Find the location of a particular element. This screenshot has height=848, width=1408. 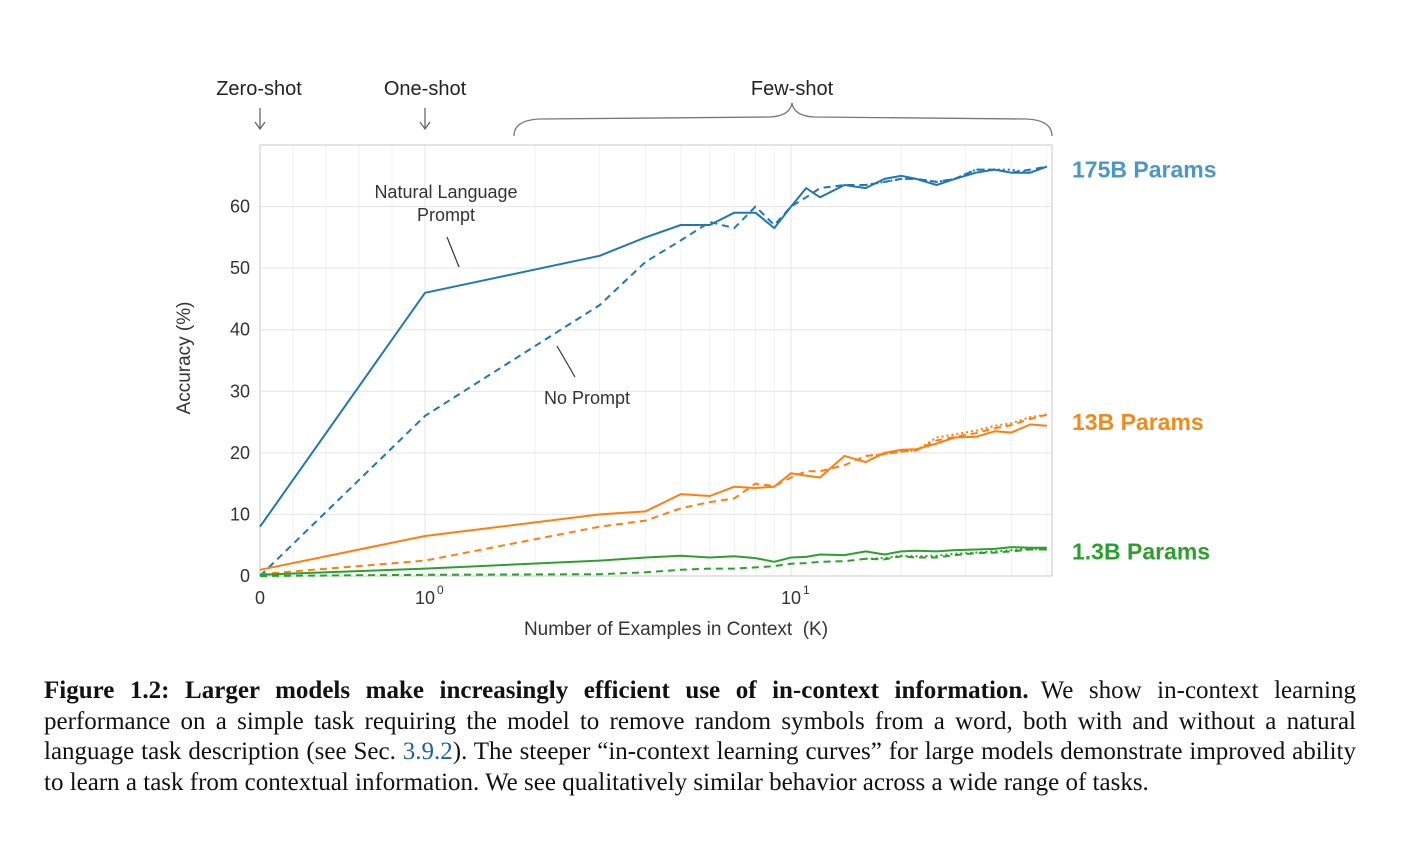

prompt-annotation-line2: Prompt is located at coordinates (446, 215).